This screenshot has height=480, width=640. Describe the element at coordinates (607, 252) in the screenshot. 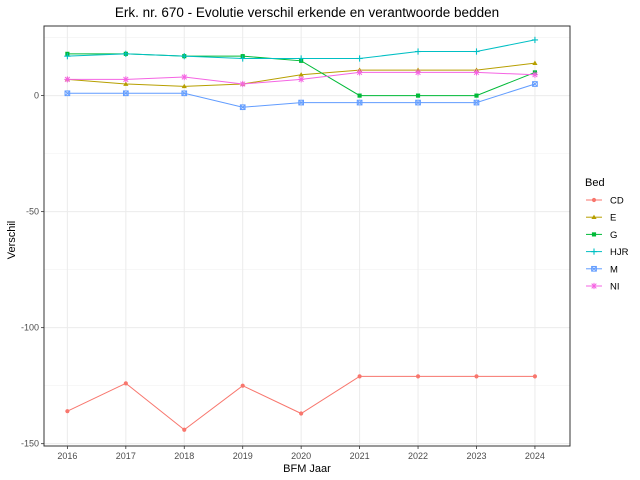

I see `legend-item-hjr: HJR` at that location.